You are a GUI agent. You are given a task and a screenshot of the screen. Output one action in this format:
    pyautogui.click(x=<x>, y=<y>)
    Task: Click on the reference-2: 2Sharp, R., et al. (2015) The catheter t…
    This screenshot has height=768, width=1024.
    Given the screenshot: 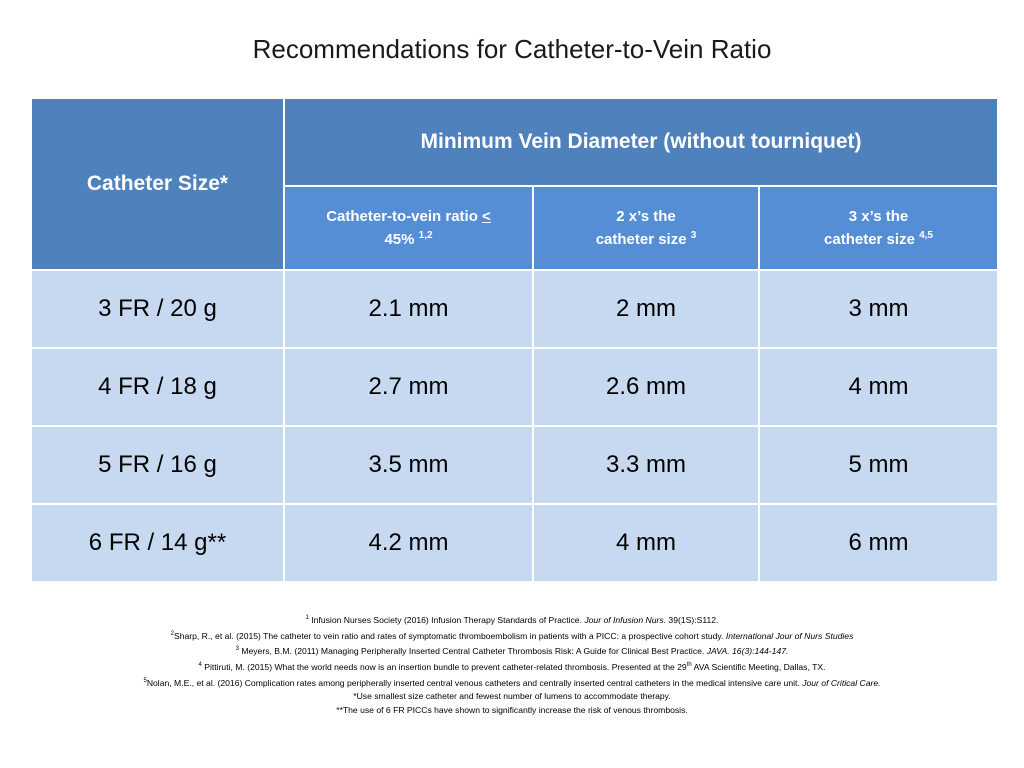 What is the action you would take?
    pyautogui.click(x=512, y=636)
    